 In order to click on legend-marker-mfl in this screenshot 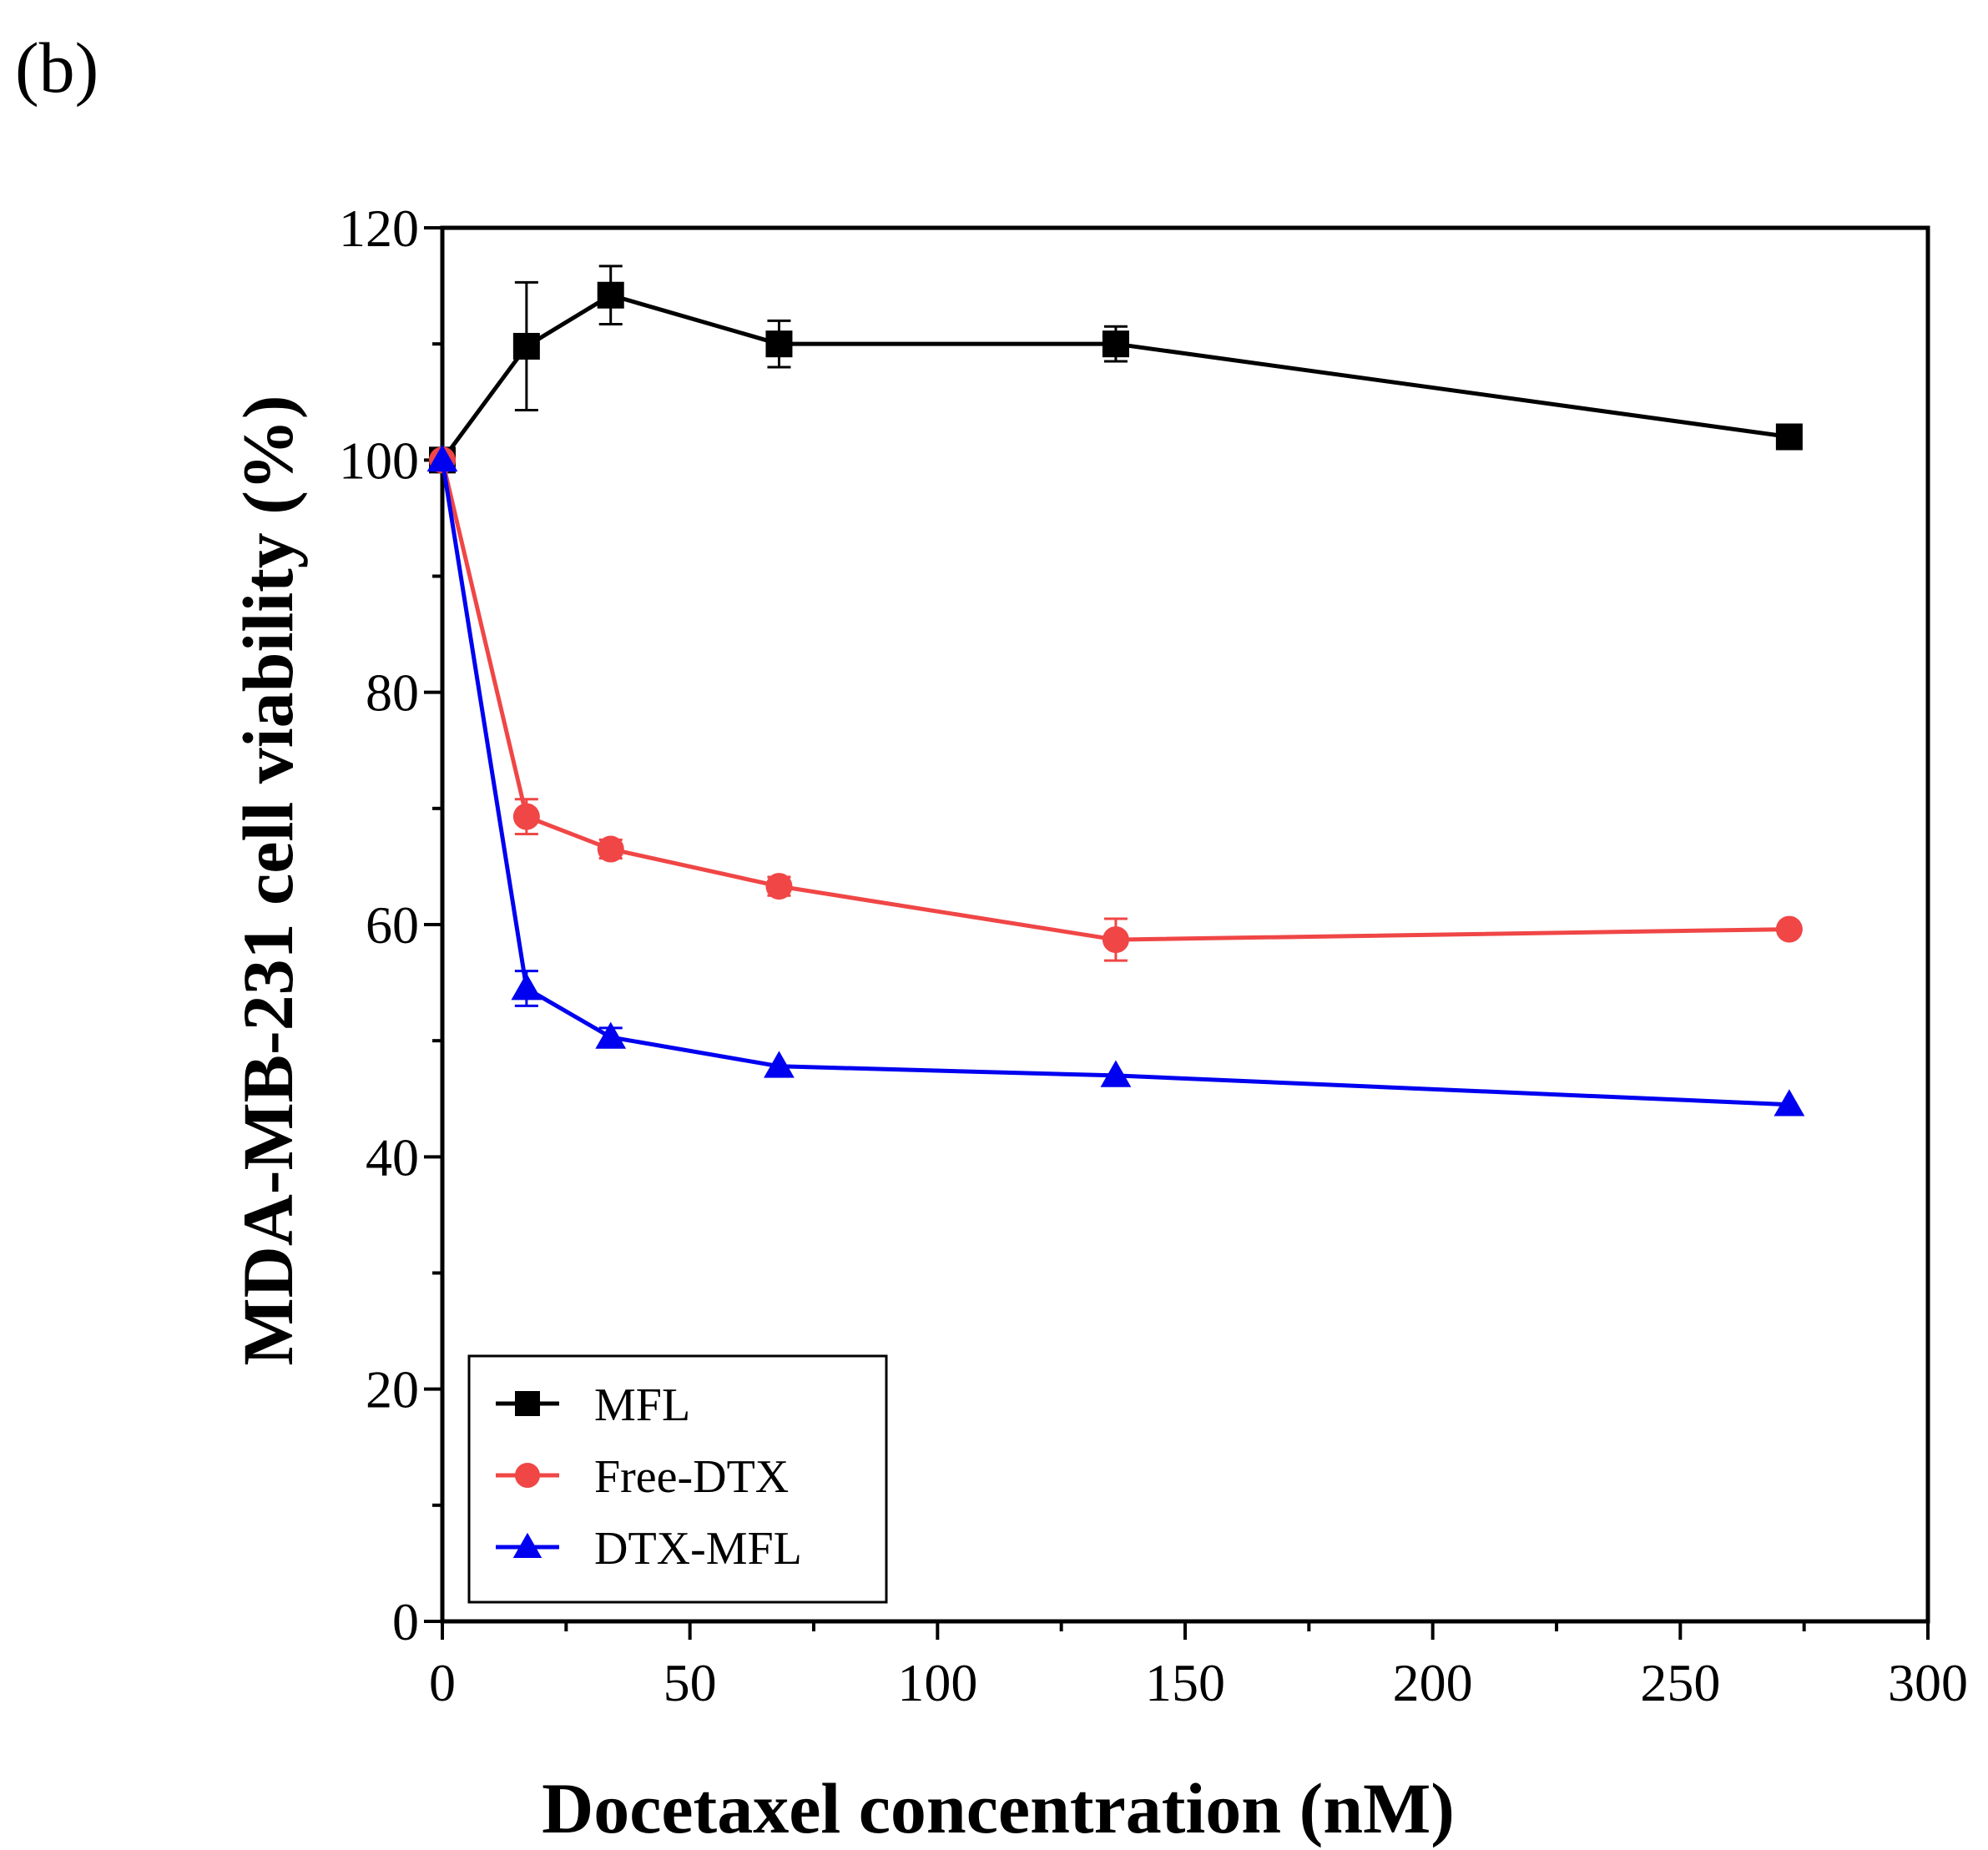, I will do `click(527, 1403)`.